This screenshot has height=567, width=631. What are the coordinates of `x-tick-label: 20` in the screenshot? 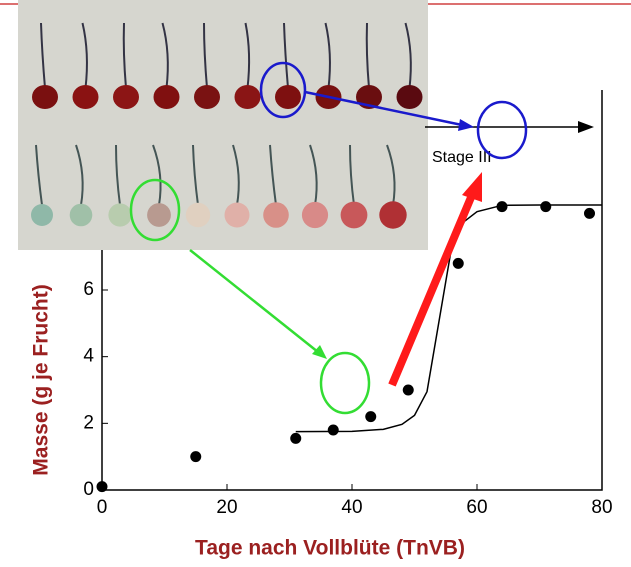 It's located at (226, 507).